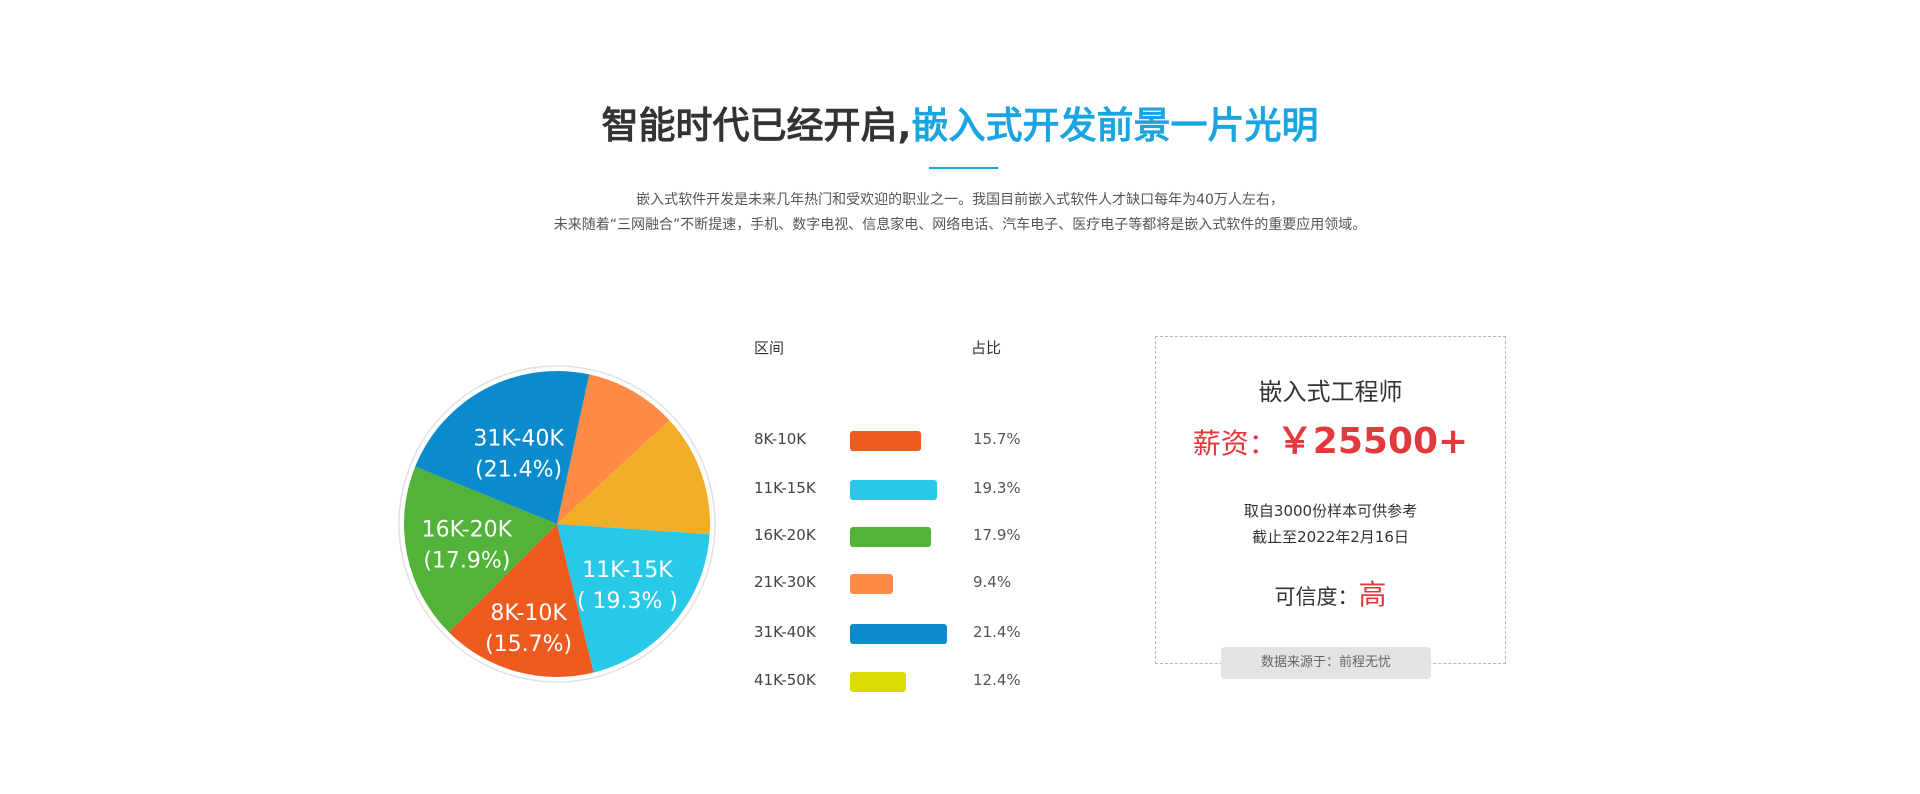 The height and width of the screenshot is (794, 1920). What do you see at coordinates (756, 125) in the screenshot?
I see `title-dark-part: 智能时代已经开启,` at bounding box center [756, 125].